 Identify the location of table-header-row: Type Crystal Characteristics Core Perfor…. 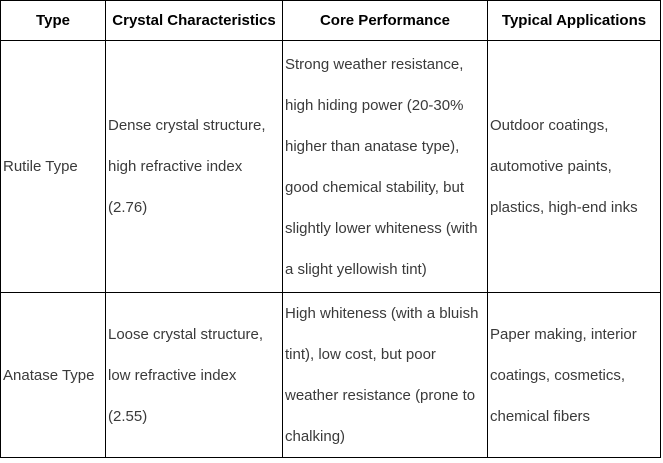
(330, 20).